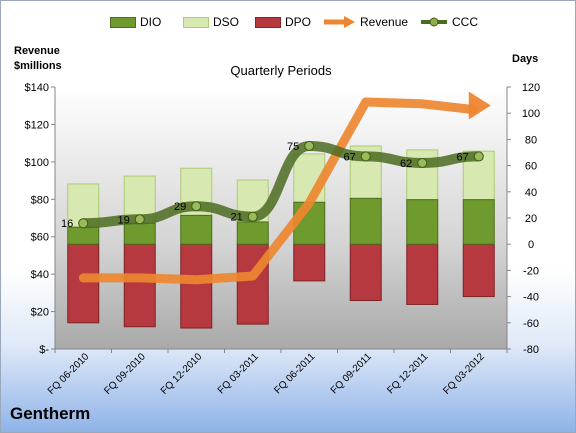 The width and height of the screenshot is (576, 433). What do you see at coordinates (151, 22) in the screenshot?
I see `legend-label-dio: DIO` at bounding box center [151, 22].